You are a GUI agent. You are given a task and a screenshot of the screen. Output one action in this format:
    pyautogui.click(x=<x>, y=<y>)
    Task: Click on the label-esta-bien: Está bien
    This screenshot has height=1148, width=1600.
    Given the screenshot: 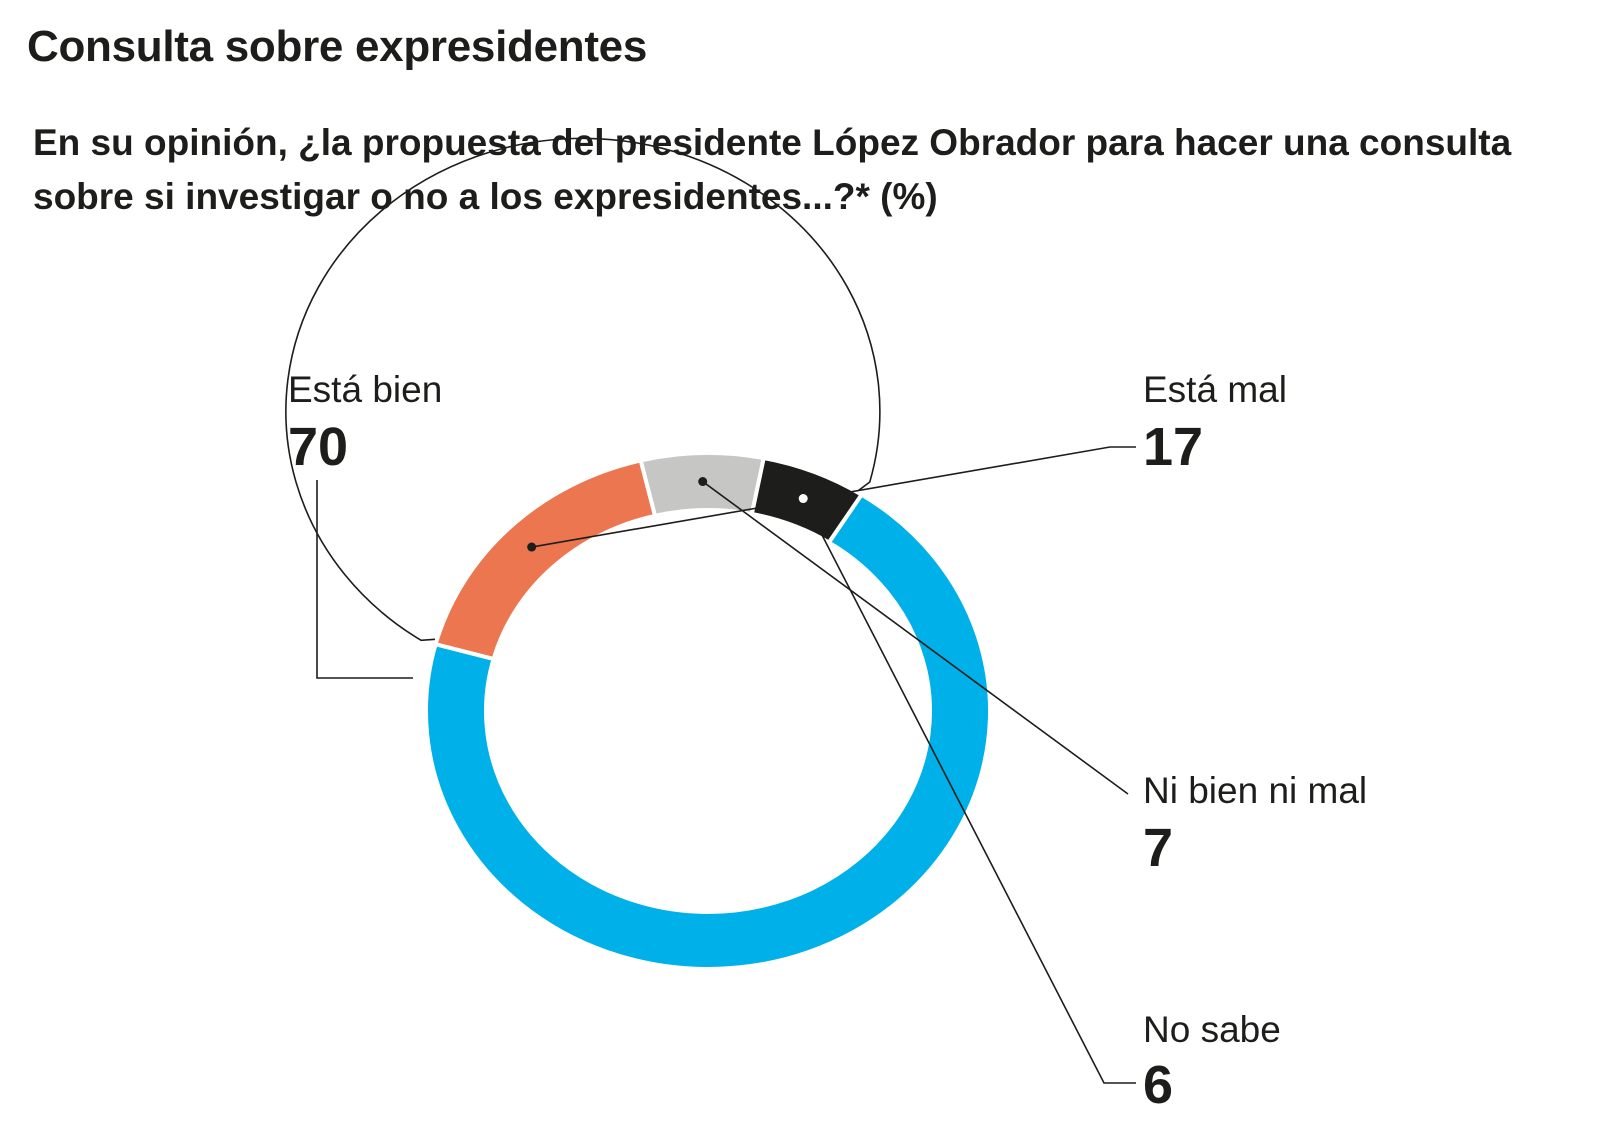 What is the action you would take?
    pyautogui.click(x=365, y=389)
    